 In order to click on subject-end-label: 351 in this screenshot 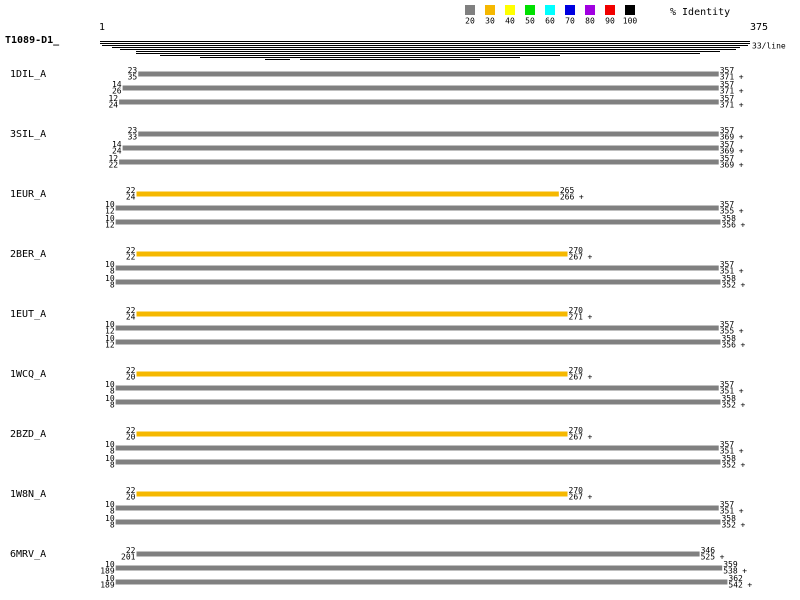, I will do `click(727, 391)`.